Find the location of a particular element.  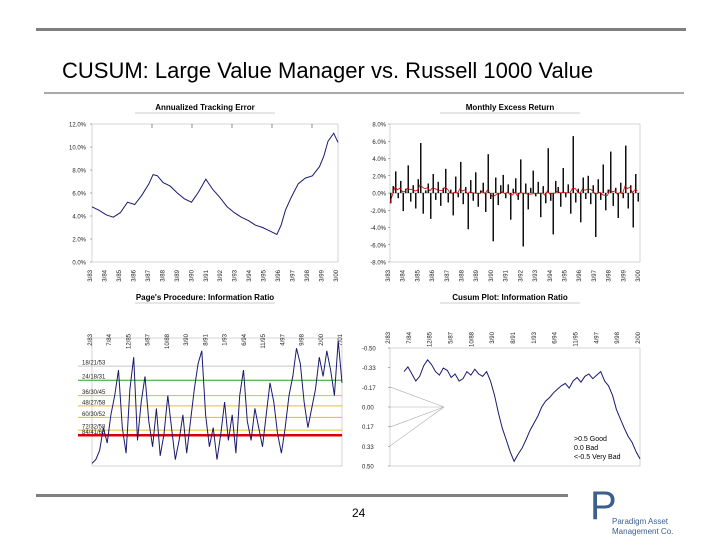

legend-entry-1: 0.0 Bad is located at coordinates (586, 448).